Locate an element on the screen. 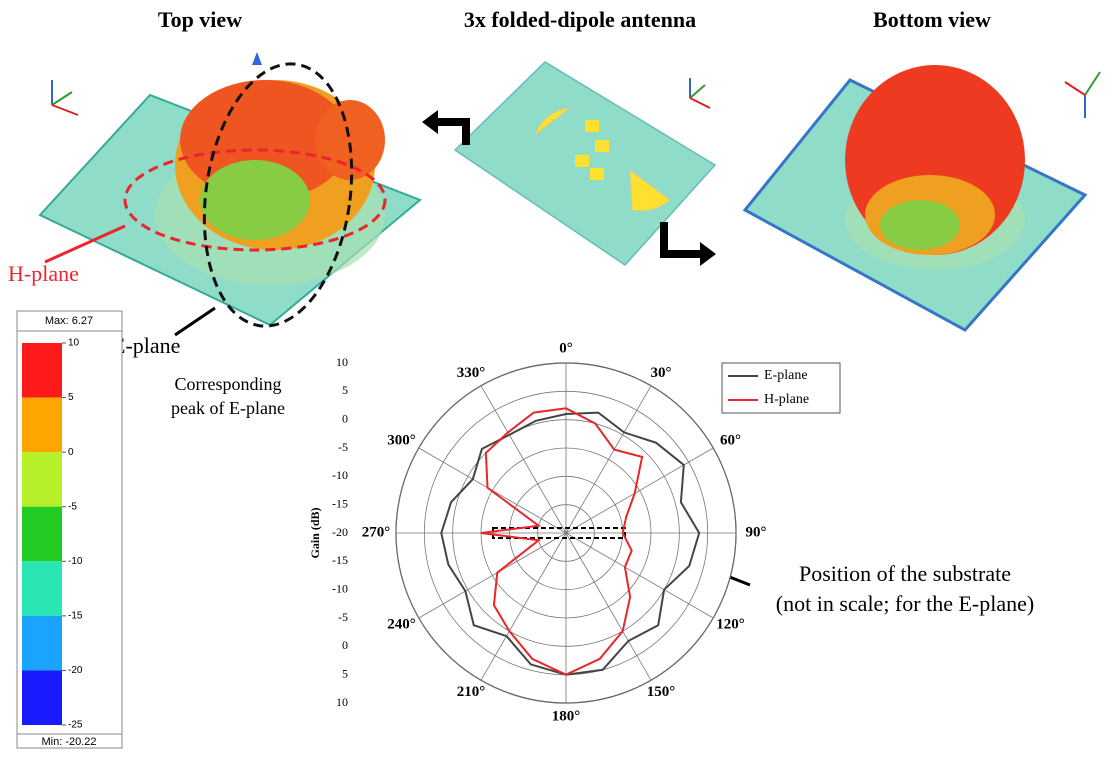  substrate-marker is located at coordinates (559, 533).